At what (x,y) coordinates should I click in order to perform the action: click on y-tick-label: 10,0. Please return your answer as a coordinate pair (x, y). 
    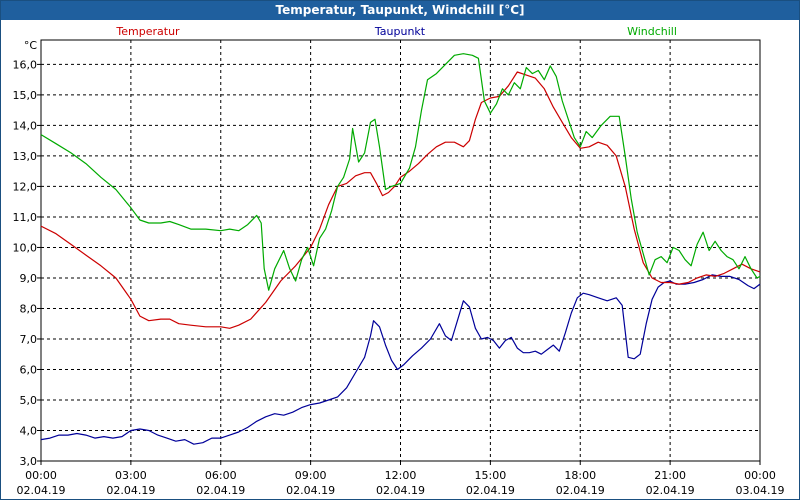
    Looking at the image, I should click on (25, 247).